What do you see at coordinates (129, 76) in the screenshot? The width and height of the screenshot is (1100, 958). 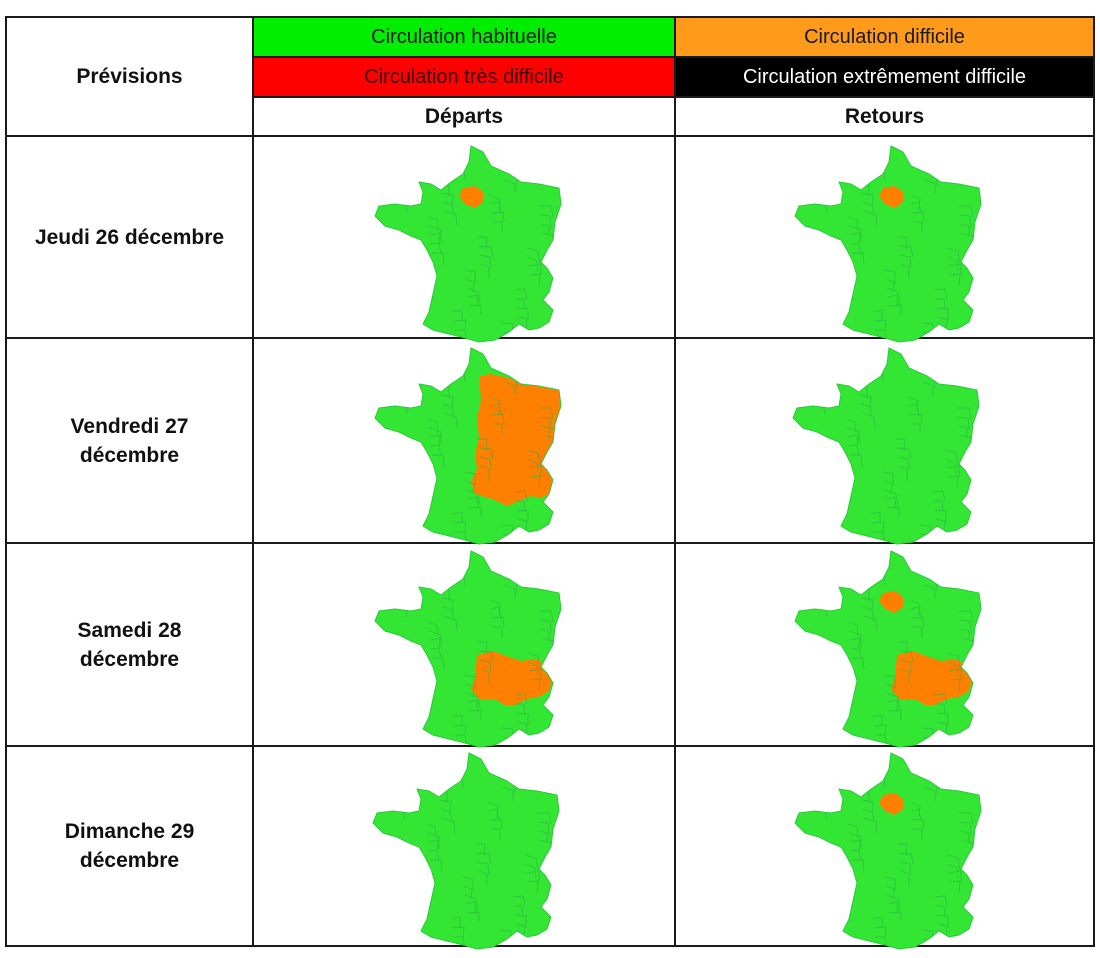 I see `header-previsions: Prévisions` at bounding box center [129, 76].